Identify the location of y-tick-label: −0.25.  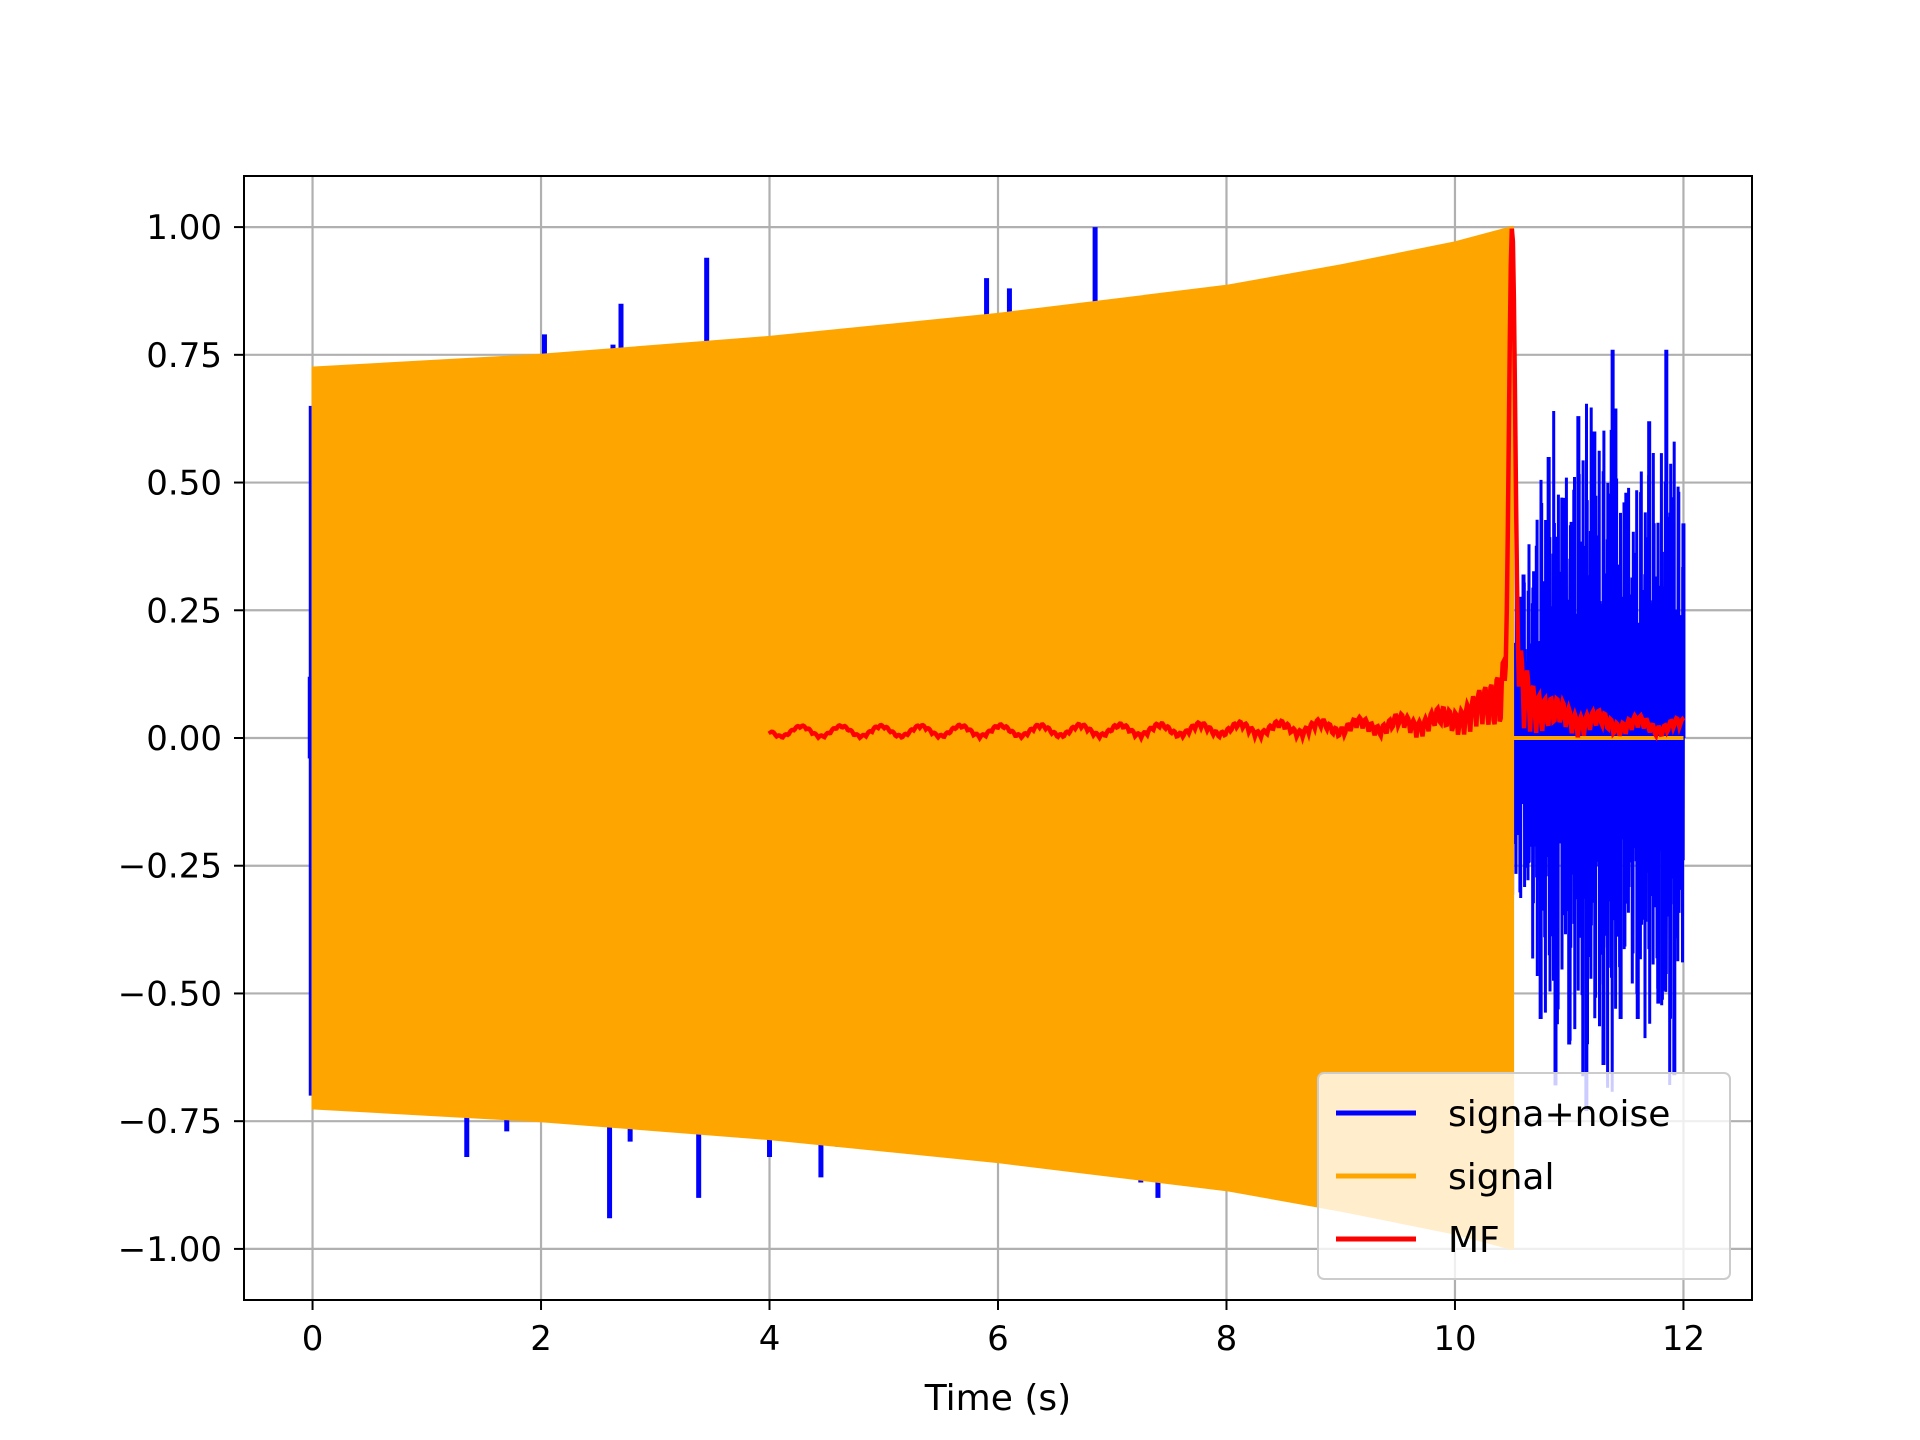
(170, 867).